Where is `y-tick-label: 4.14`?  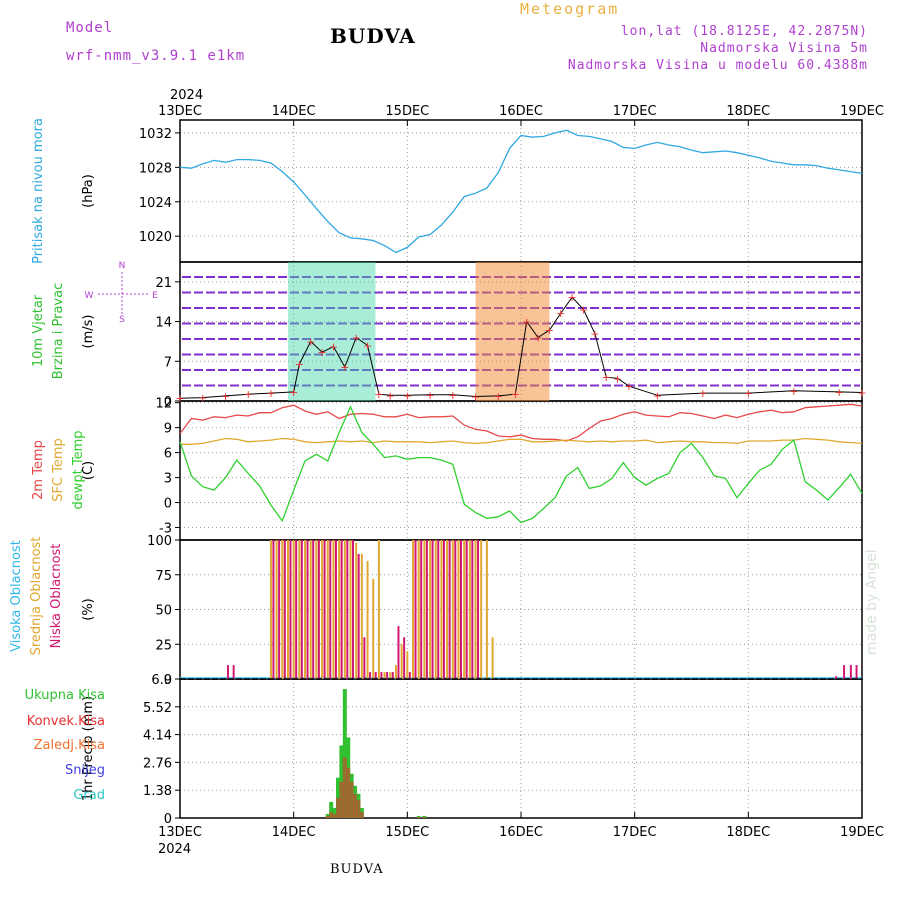 y-tick-label: 4.14 is located at coordinates (157, 736).